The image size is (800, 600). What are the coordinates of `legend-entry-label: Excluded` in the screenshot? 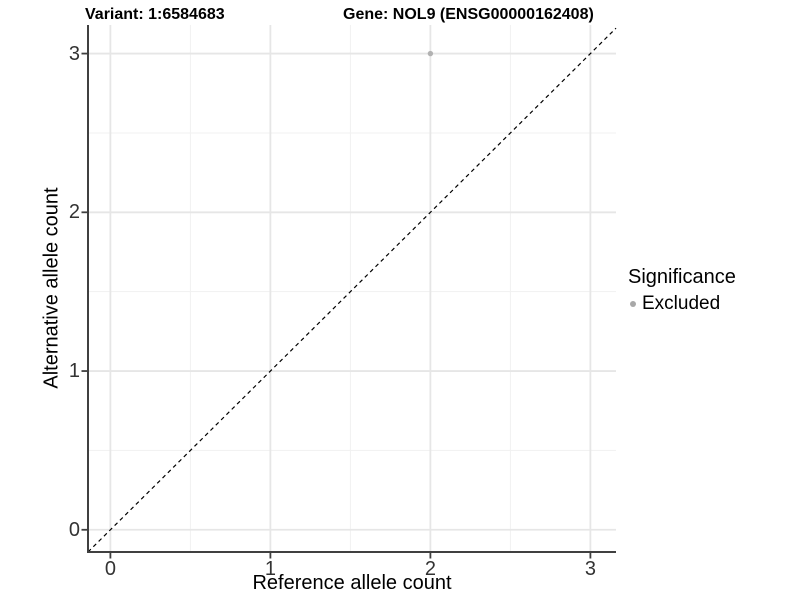 It's located at (681, 303).